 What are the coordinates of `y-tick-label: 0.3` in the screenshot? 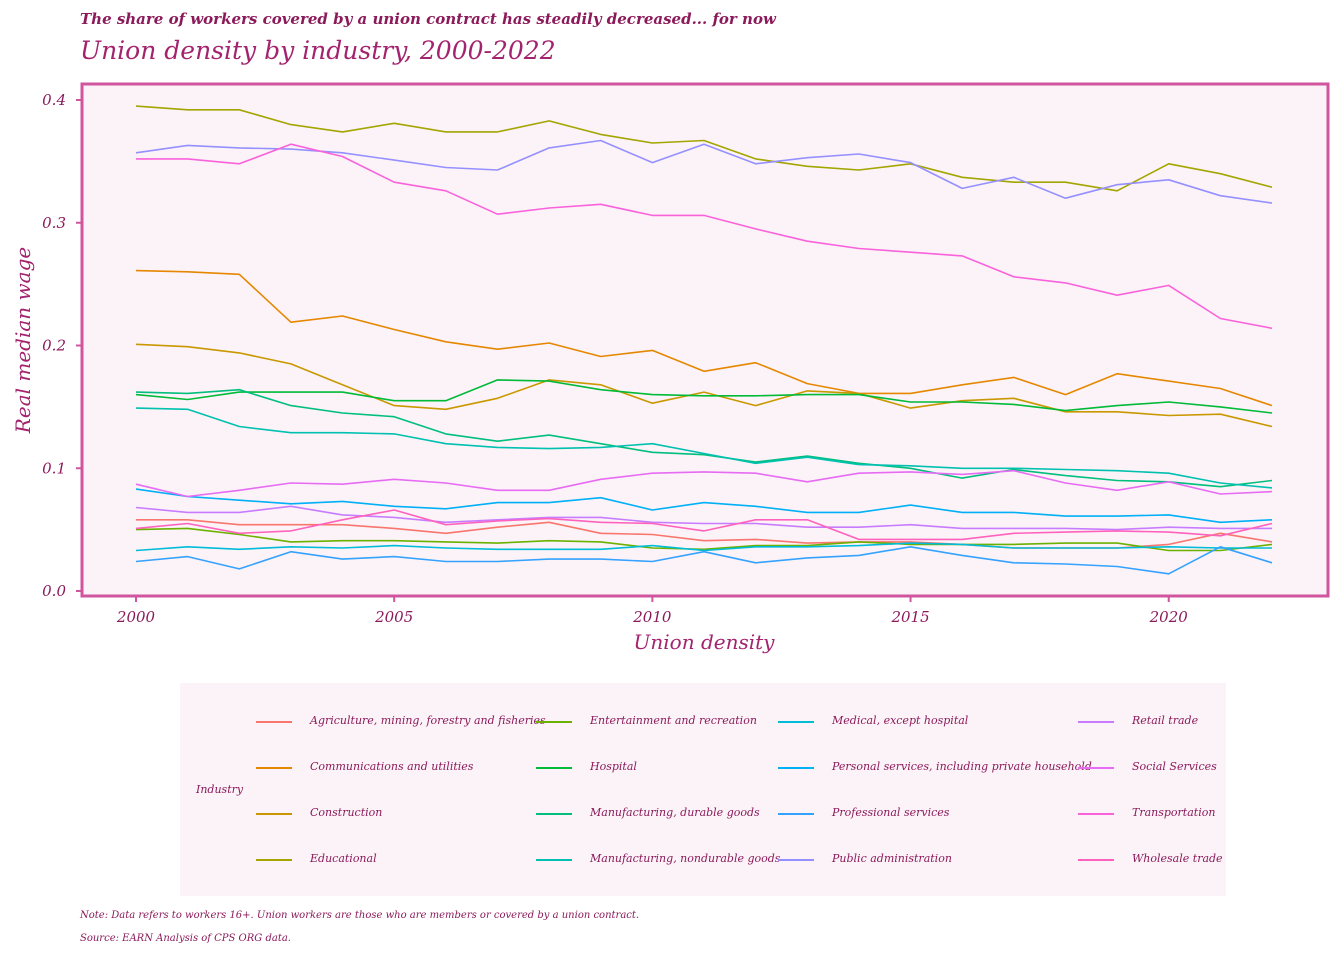 It's located at (54, 223).